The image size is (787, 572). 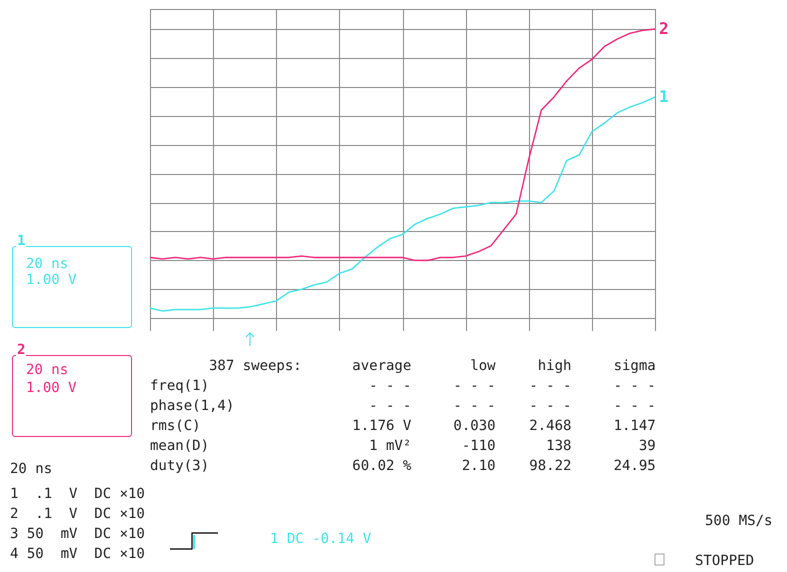 What do you see at coordinates (403, 466) in the screenshot?
I see `text: duty(3) 60.02 % 2.10 98.22 24.95` at bounding box center [403, 466].